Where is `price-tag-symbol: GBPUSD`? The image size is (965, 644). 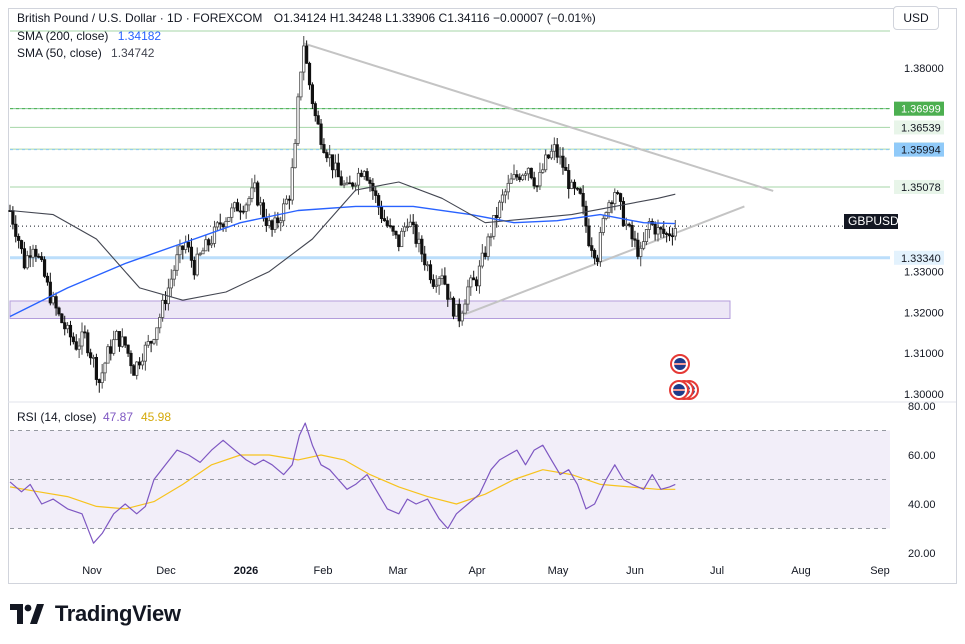
price-tag-symbol: GBPUSD is located at coordinates (871, 221).